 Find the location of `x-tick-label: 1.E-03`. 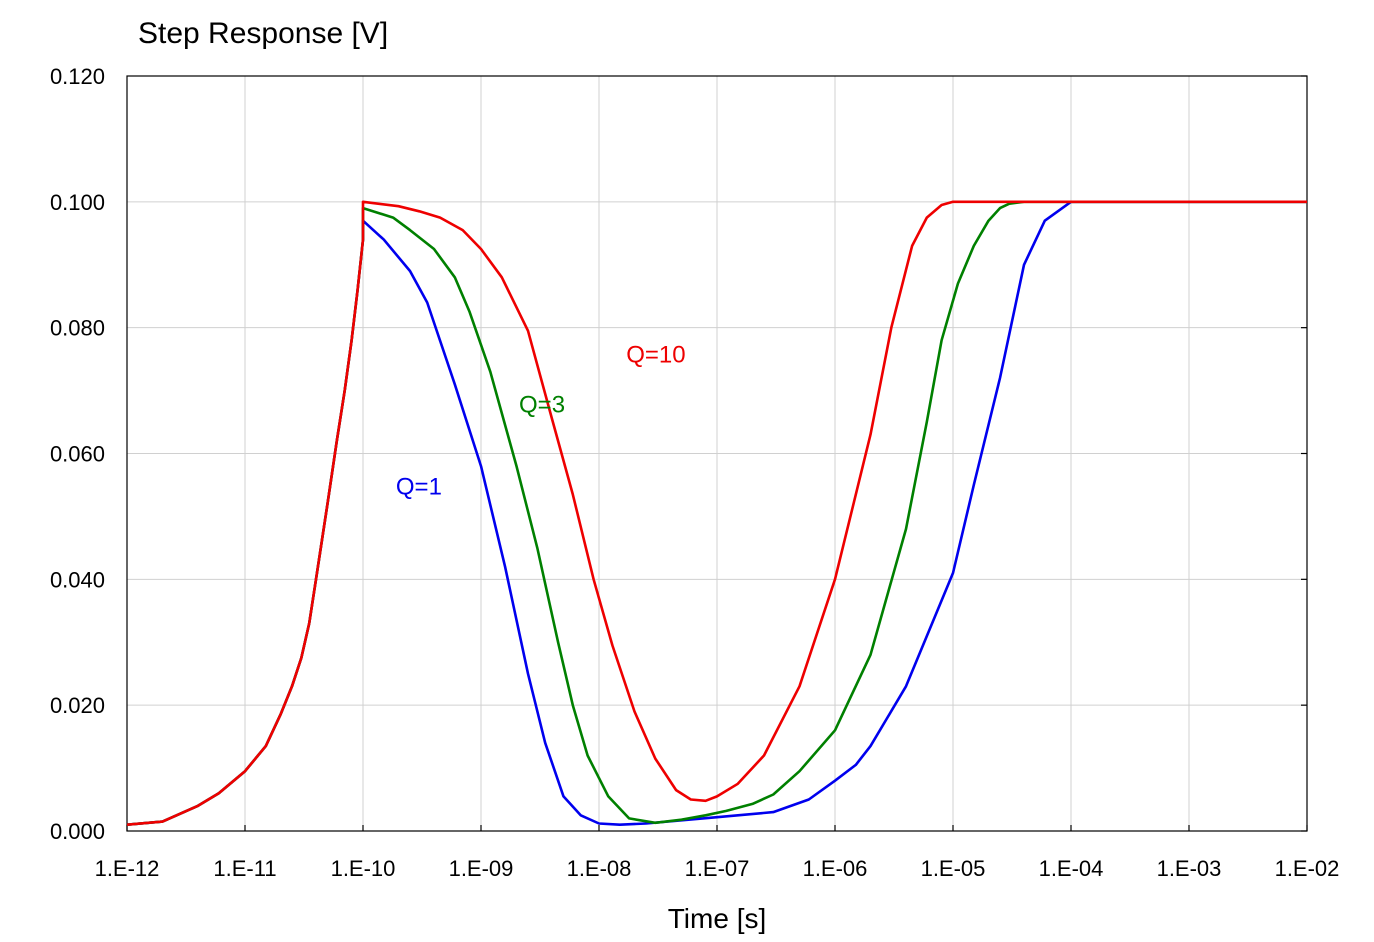

x-tick-label: 1.E-03 is located at coordinates (1189, 868).